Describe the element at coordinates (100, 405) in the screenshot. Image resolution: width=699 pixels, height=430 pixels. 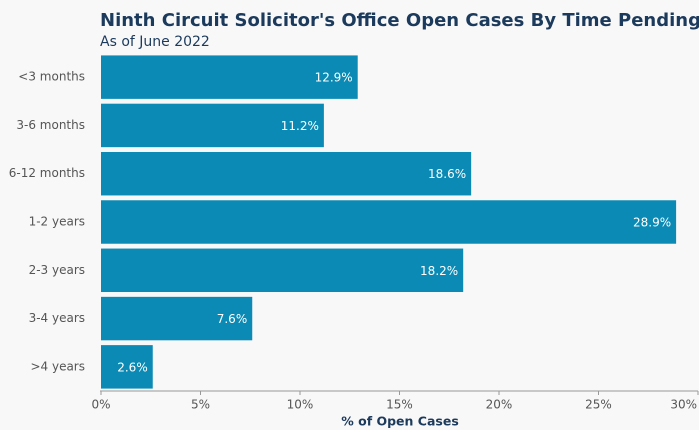
I see `x-tick-label: 0%` at that location.